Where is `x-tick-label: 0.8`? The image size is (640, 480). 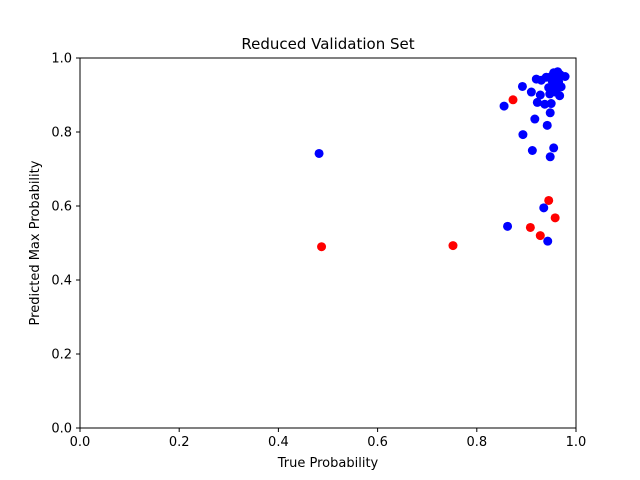 x-tick-label: 0.8 is located at coordinates (476, 442).